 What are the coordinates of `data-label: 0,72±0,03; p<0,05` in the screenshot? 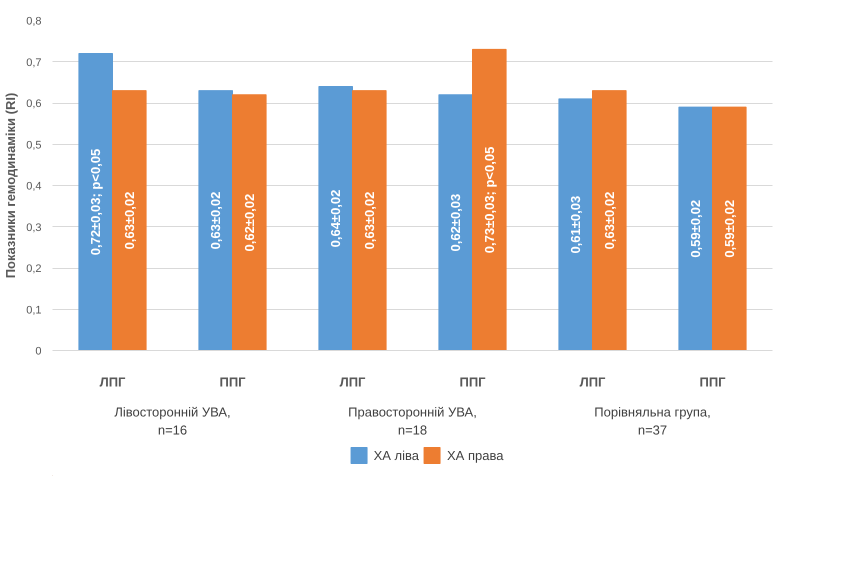 It's located at (96, 202).